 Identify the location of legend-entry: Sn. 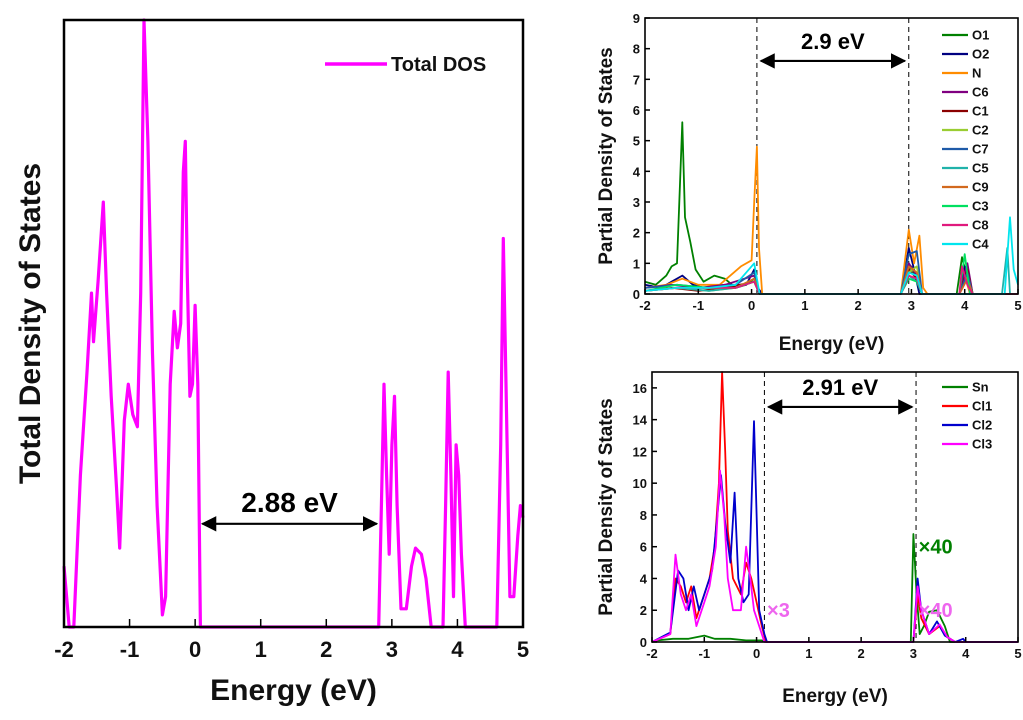
(980, 387).